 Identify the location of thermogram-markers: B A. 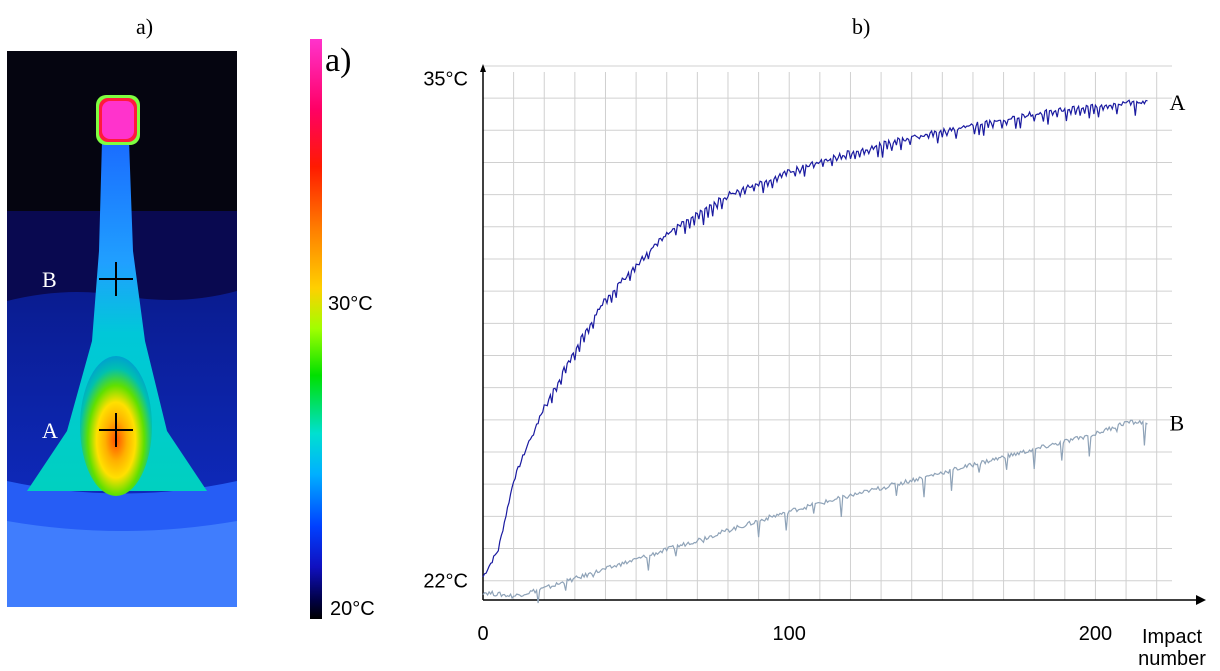
(87, 354).